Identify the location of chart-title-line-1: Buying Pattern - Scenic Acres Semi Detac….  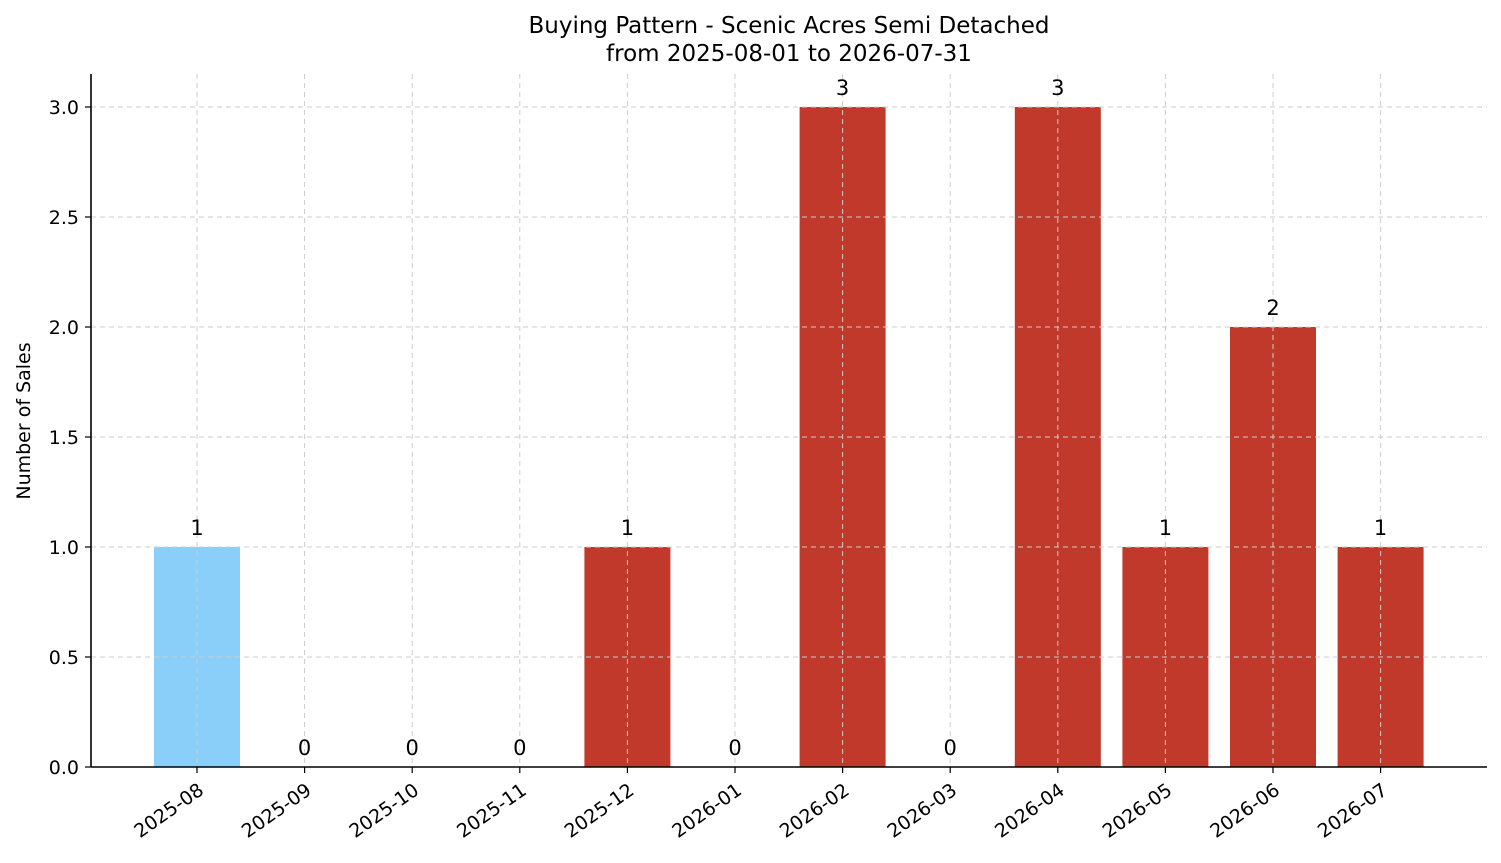
(788, 26).